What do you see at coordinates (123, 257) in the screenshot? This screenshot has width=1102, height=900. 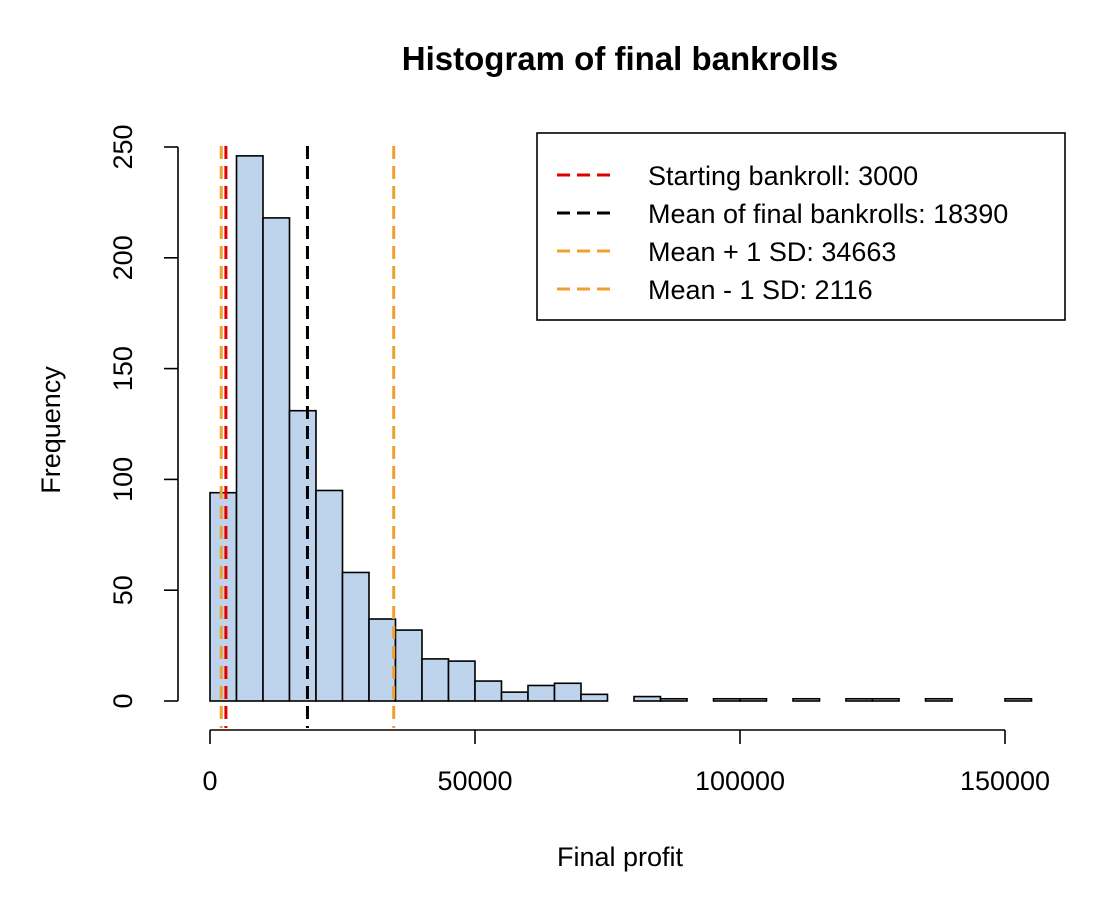 I see `y-tick-label-4: 200` at bounding box center [123, 257].